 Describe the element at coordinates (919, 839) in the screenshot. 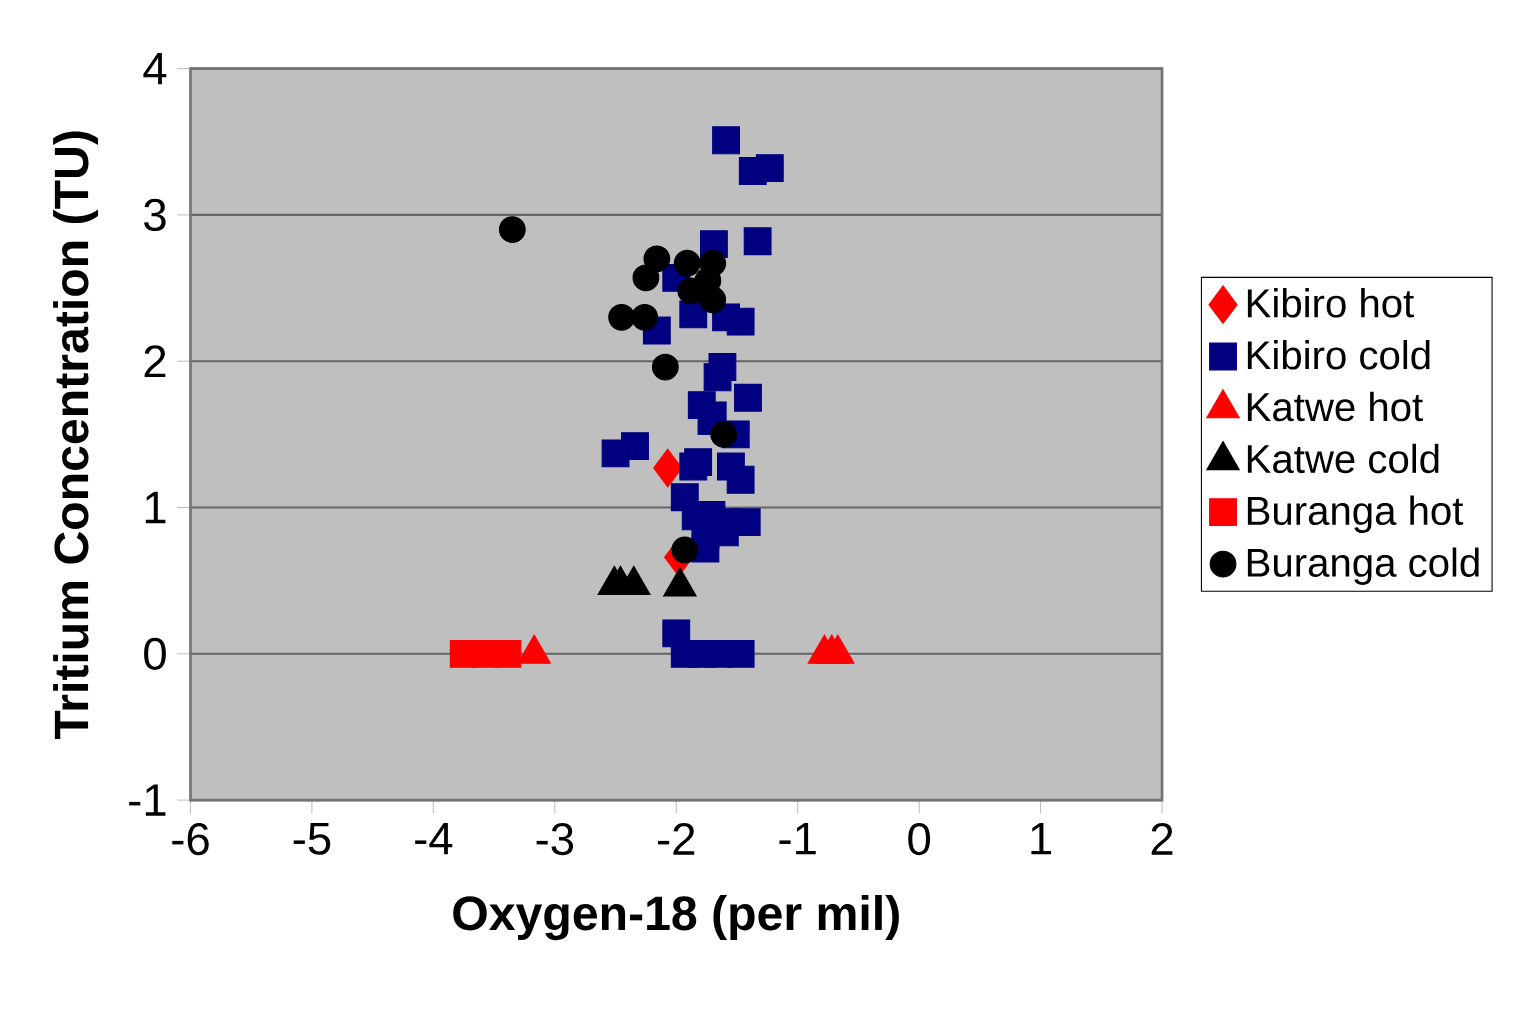

I see `x-tick-label: 0` at that location.